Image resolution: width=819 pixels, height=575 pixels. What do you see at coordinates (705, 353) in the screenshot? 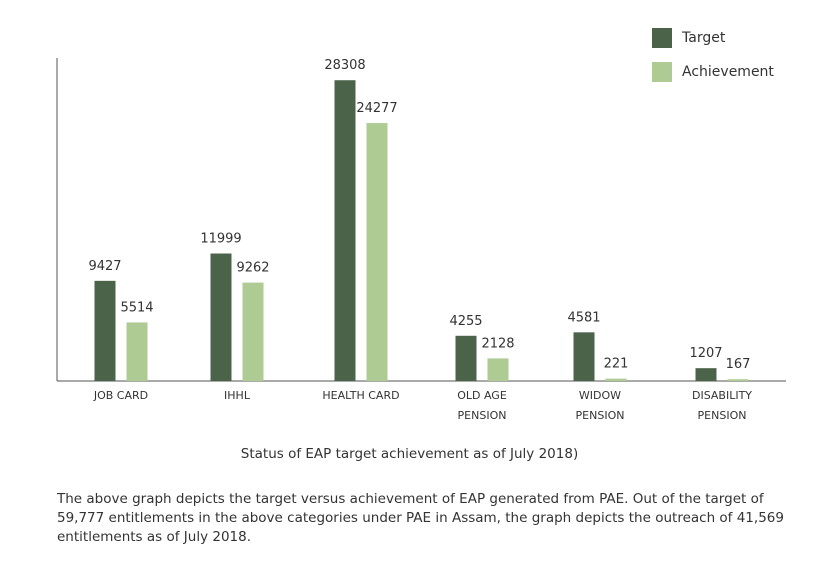
I see `data-label-target: 1207` at bounding box center [705, 353].